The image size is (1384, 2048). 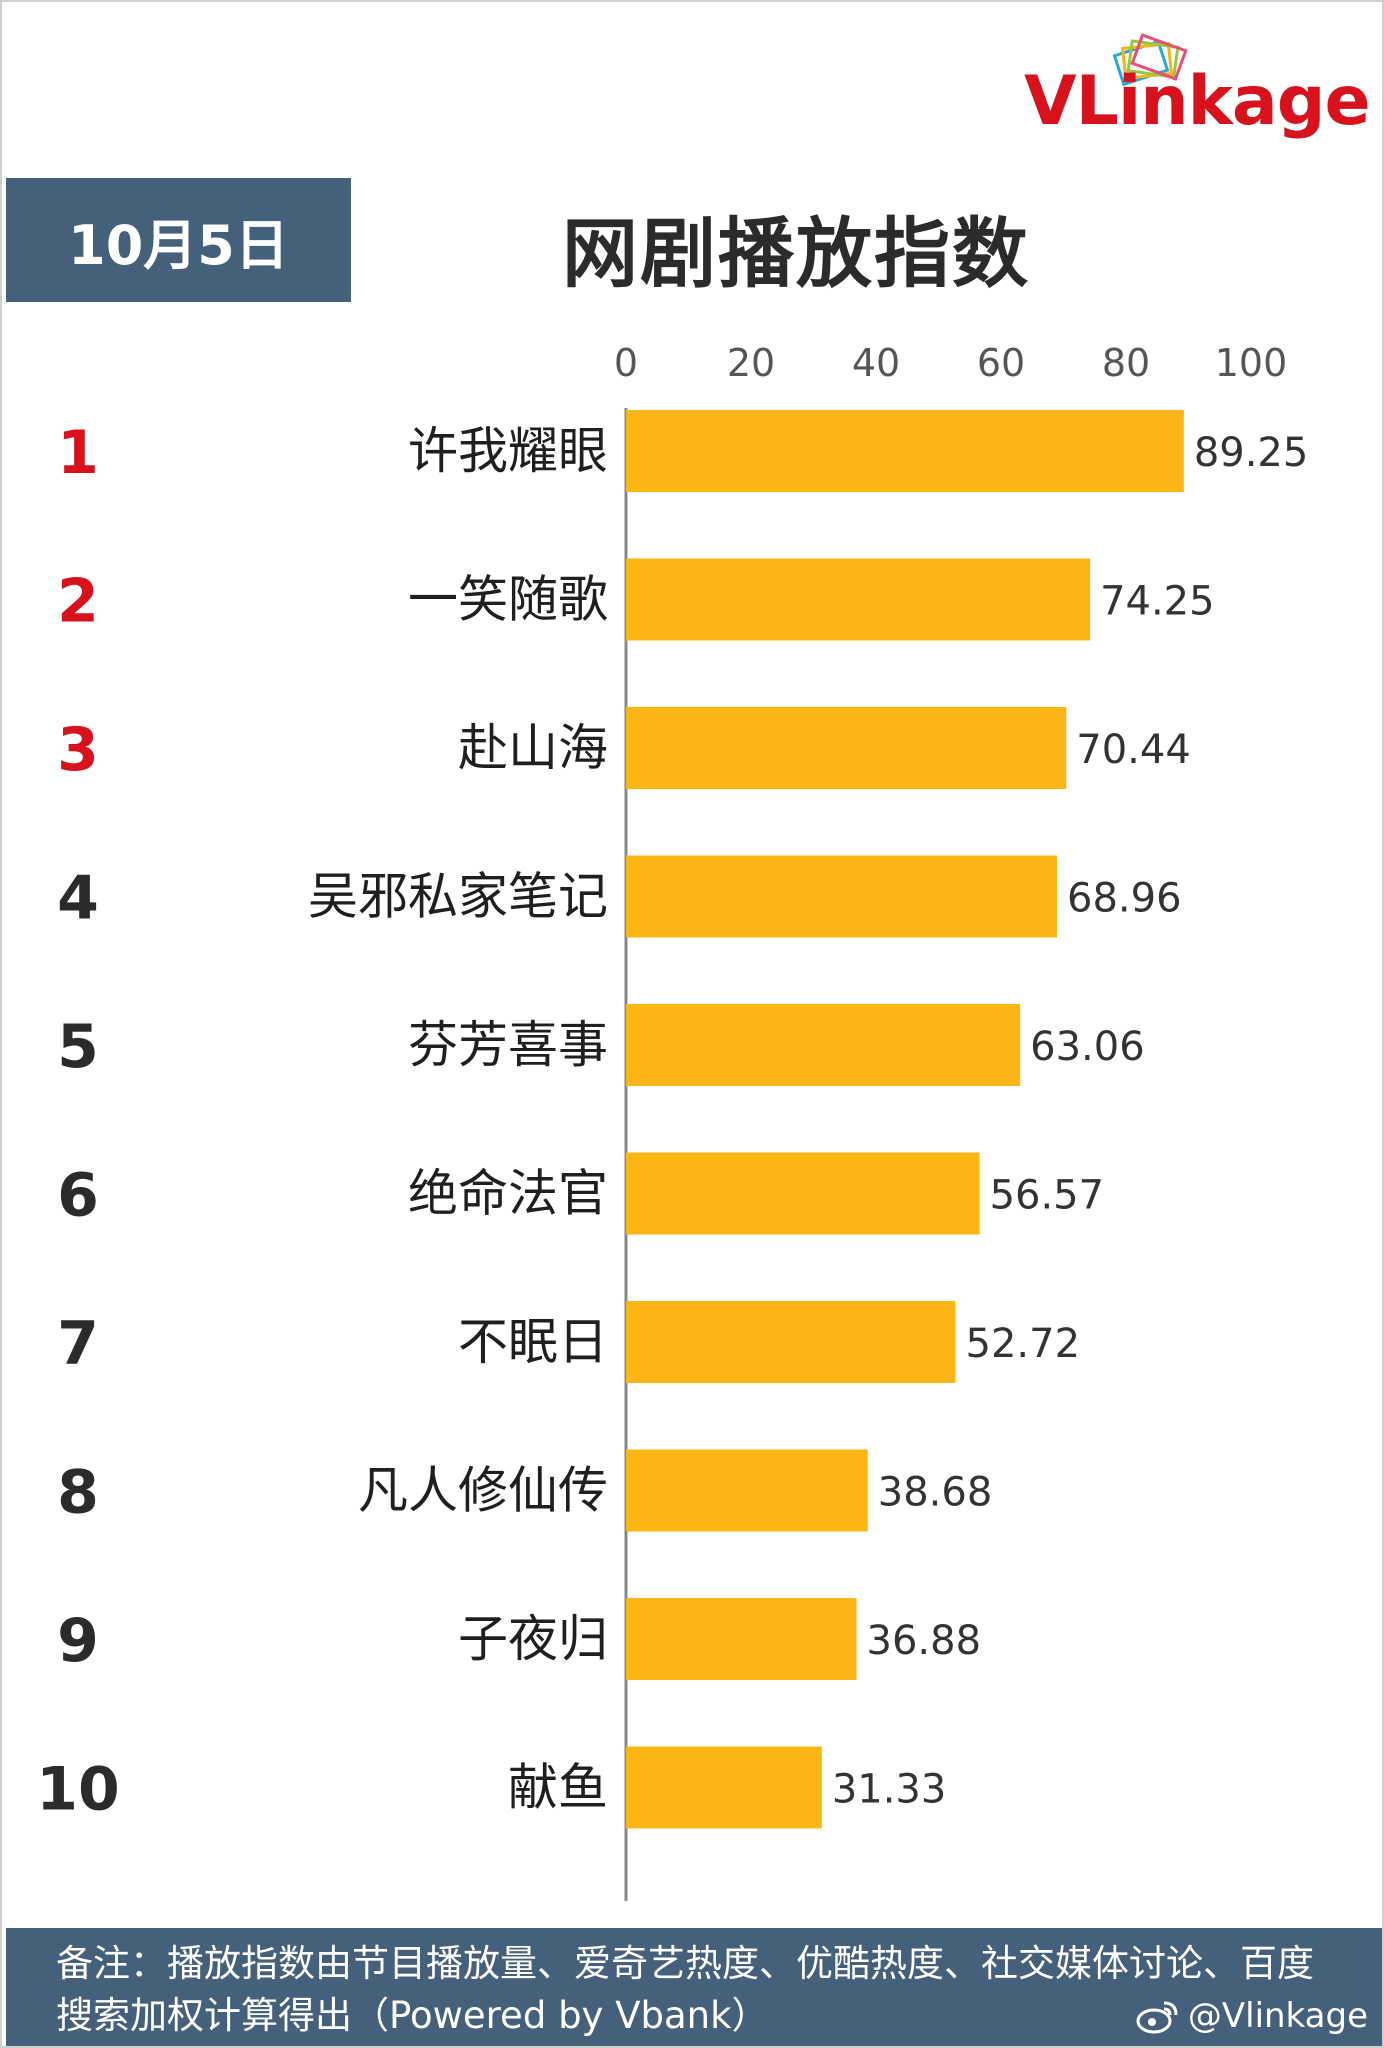 What do you see at coordinates (751, 363) in the screenshot?
I see `x-tick-label: 20` at bounding box center [751, 363].